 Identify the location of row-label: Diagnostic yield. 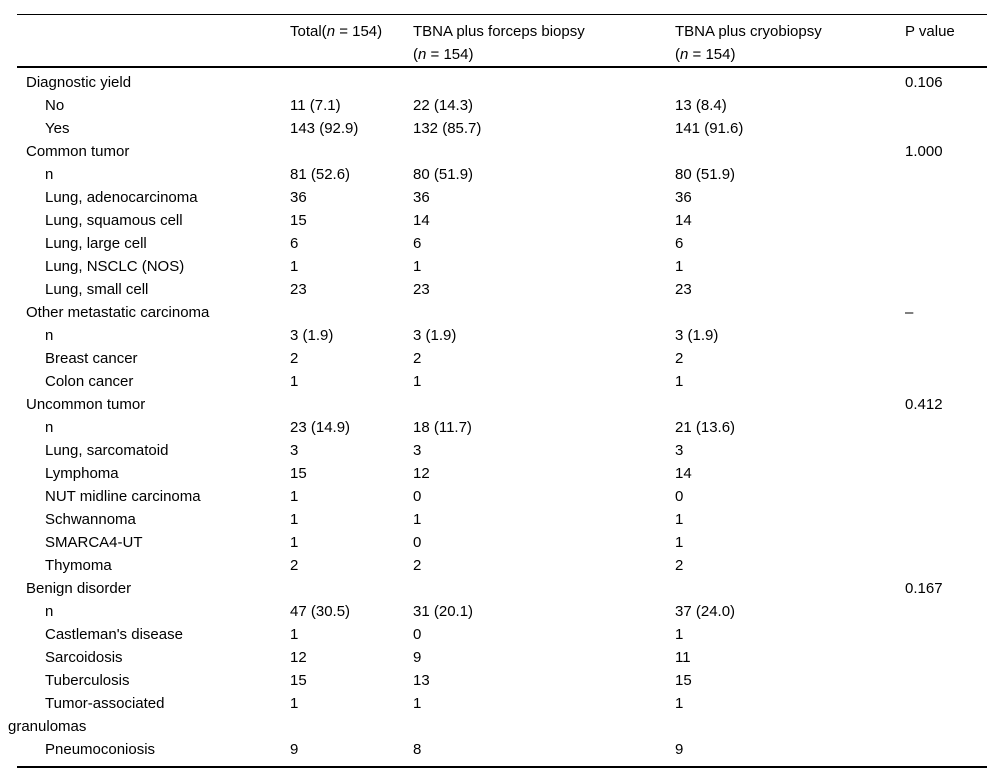
(79, 82).